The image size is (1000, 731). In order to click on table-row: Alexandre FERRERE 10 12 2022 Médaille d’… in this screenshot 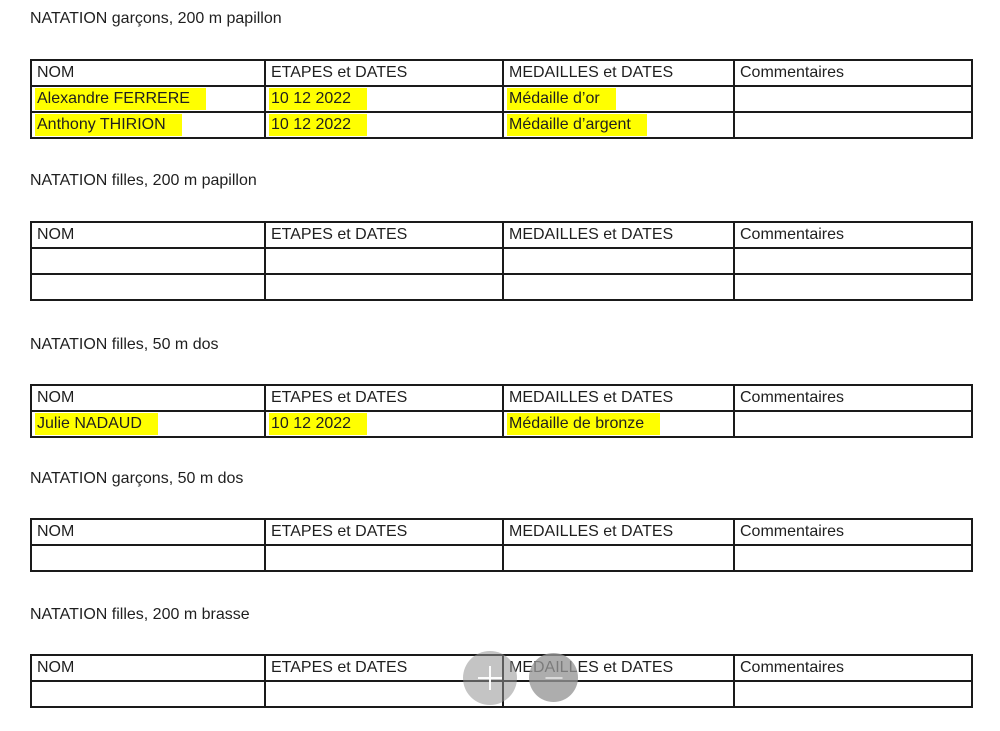, I will do `click(501, 99)`.